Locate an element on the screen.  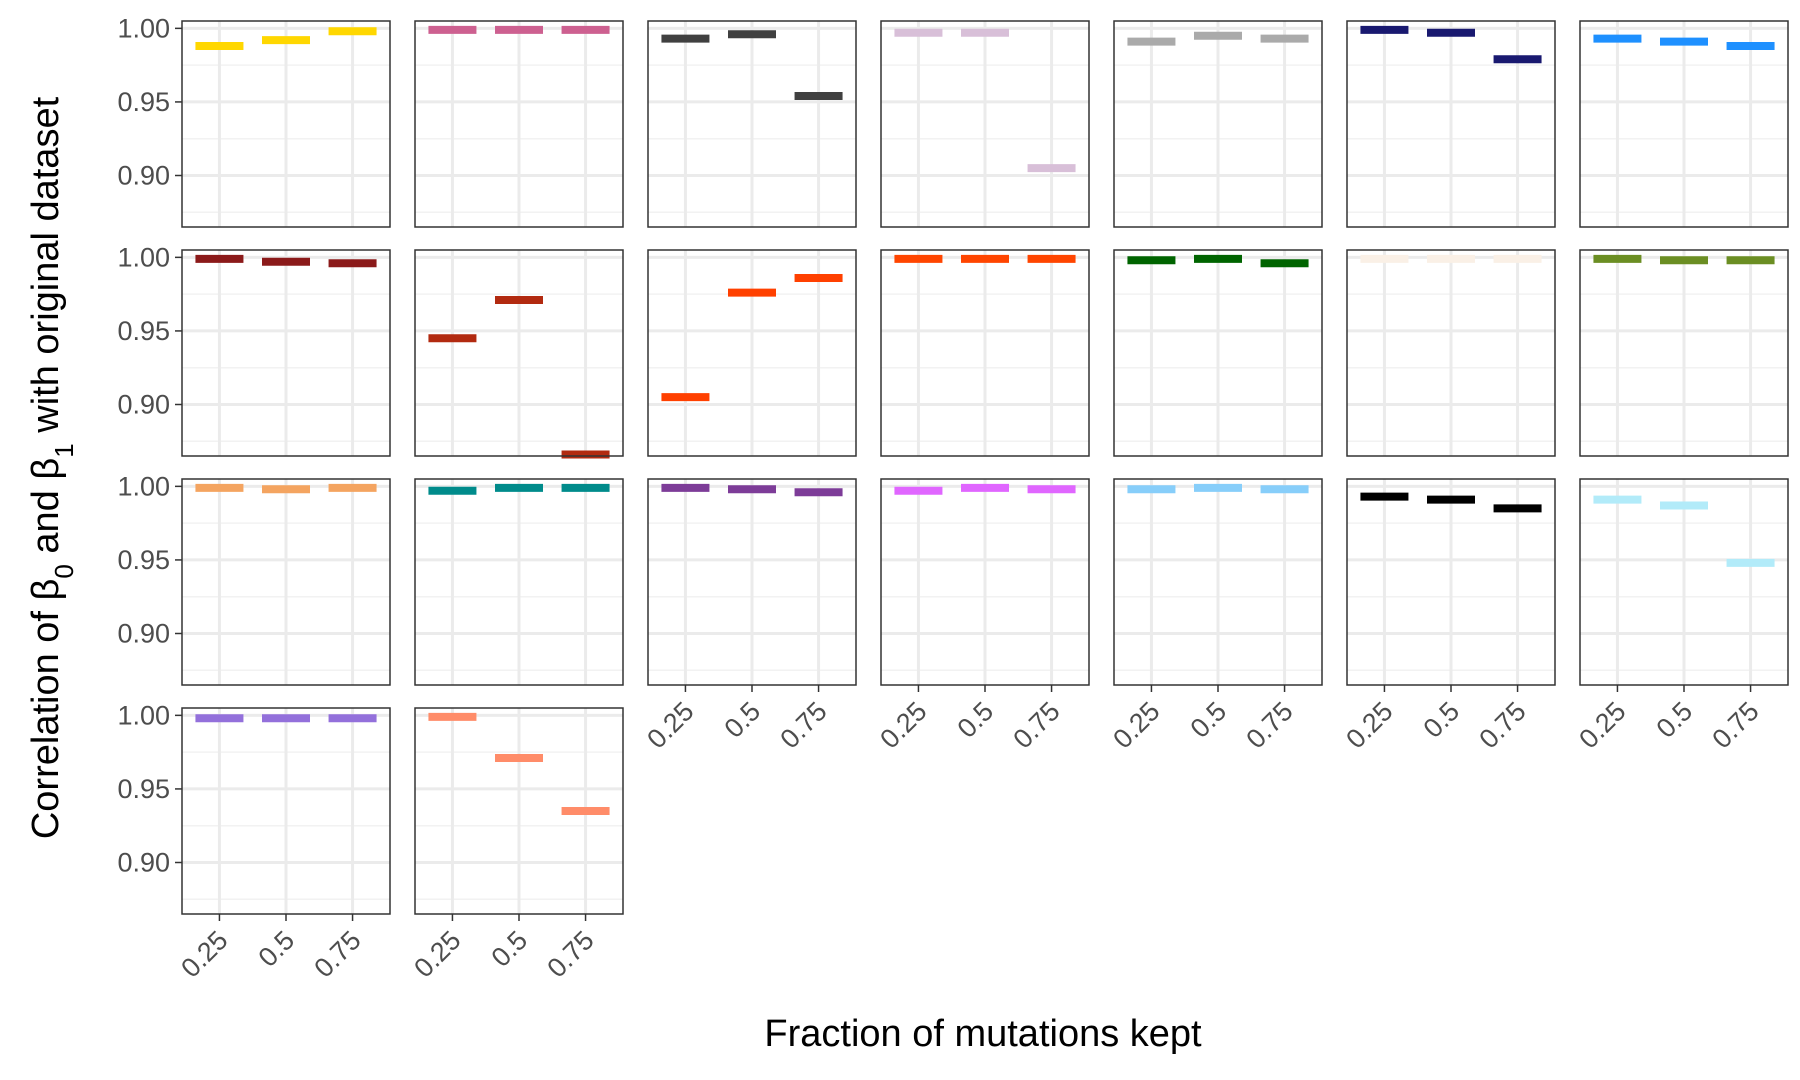
x-axis-title: Fraction of mutations kept is located at coordinates (983, 1034).